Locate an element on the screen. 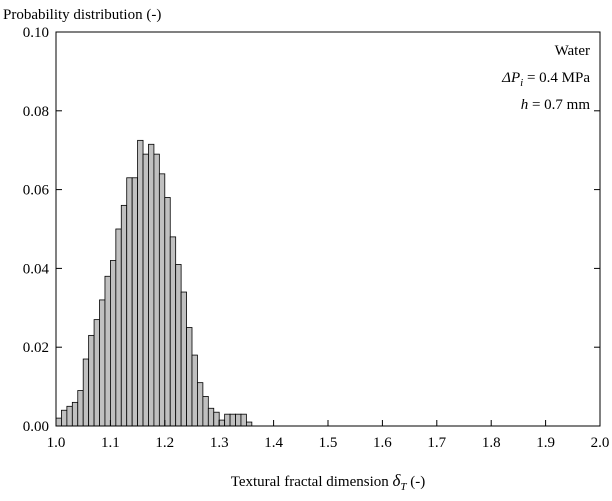  y-tick-label: 0.08 is located at coordinates (36, 112).